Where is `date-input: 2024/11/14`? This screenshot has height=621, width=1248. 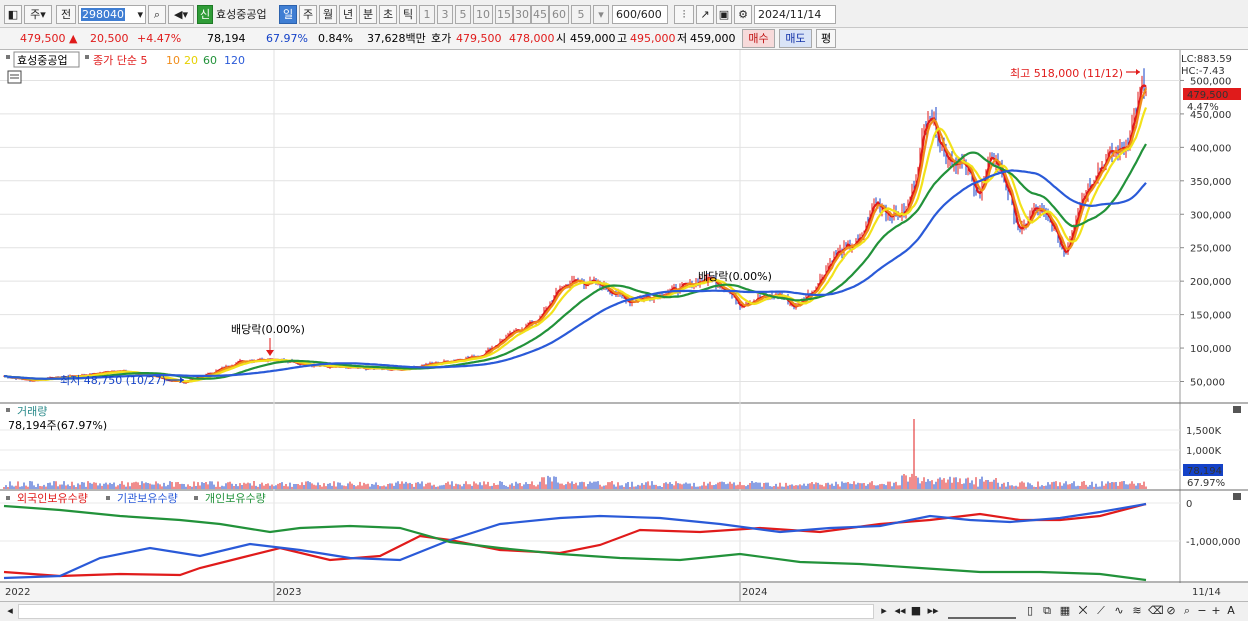 date-input: 2024/11/14 is located at coordinates (795, 14).